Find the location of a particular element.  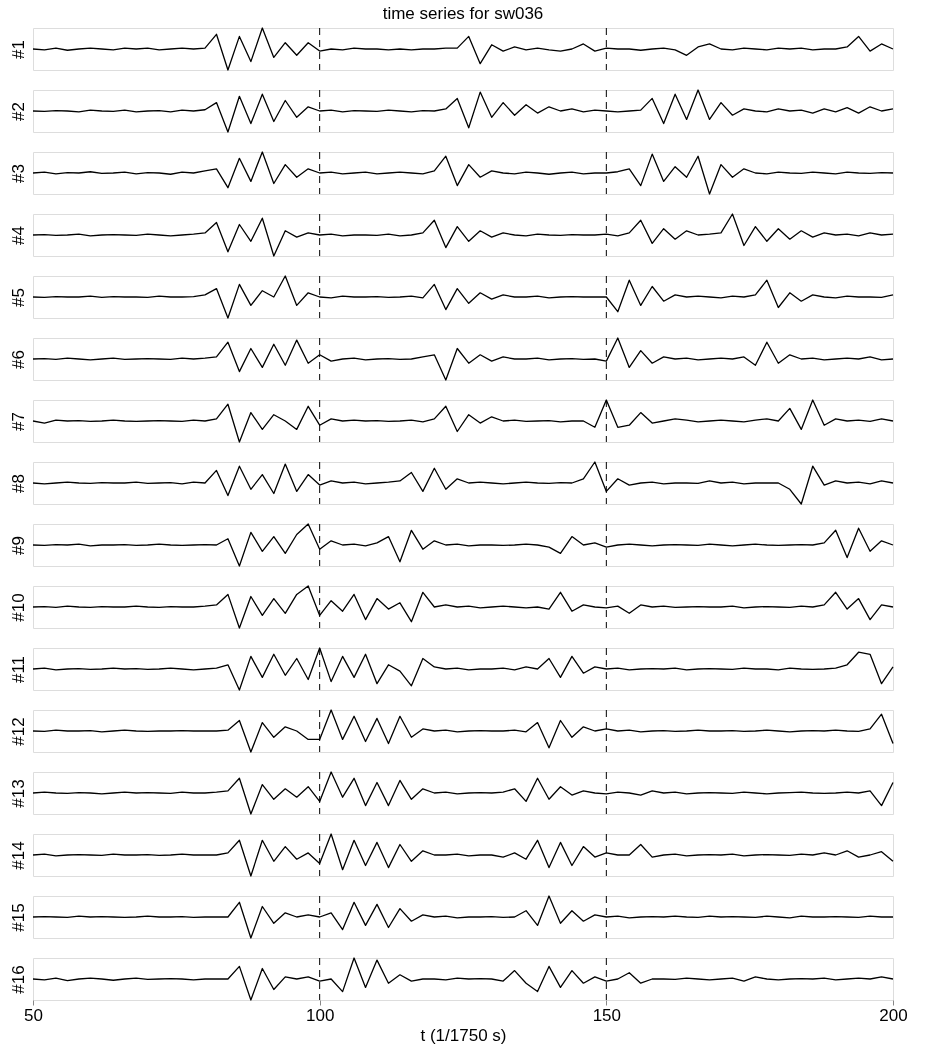

y-axis-title: #12 is located at coordinates (18, 731).